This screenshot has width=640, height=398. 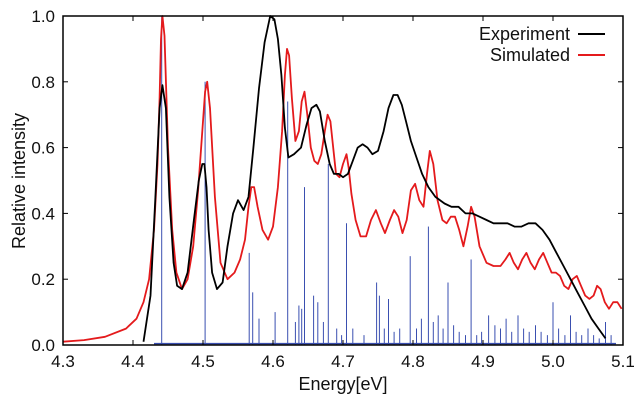 What do you see at coordinates (623, 361) in the screenshot?
I see `x-tick-label-8: 5.1` at bounding box center [623, 361].